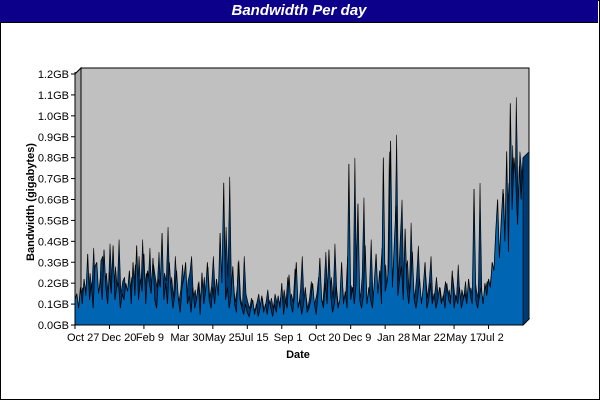  What do you see at coordinates (78, 196) in the screenshot?
I see `plot-left-wall` at bounding box center [78, 196].